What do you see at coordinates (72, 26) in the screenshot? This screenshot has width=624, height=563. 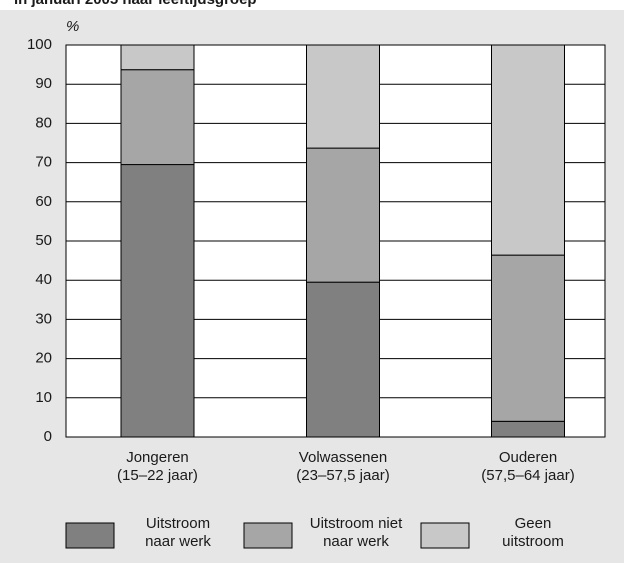 I see `y-axis-label: %` at bounding box center [72, 26].